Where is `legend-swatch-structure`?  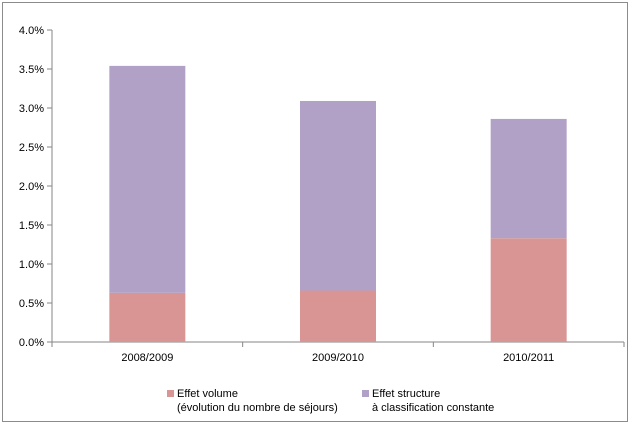 legend-swatch-structure is located at coordinates (365, 393).